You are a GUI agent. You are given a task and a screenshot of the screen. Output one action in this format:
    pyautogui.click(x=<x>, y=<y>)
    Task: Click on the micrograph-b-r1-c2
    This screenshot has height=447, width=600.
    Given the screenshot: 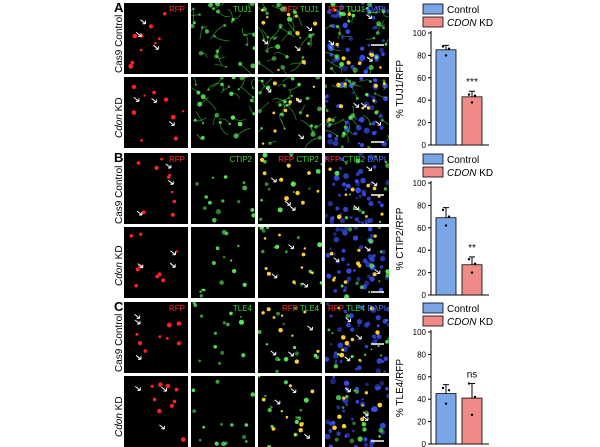 What is the action you would take?
    pyautogui.click(x=290, y=262)
    